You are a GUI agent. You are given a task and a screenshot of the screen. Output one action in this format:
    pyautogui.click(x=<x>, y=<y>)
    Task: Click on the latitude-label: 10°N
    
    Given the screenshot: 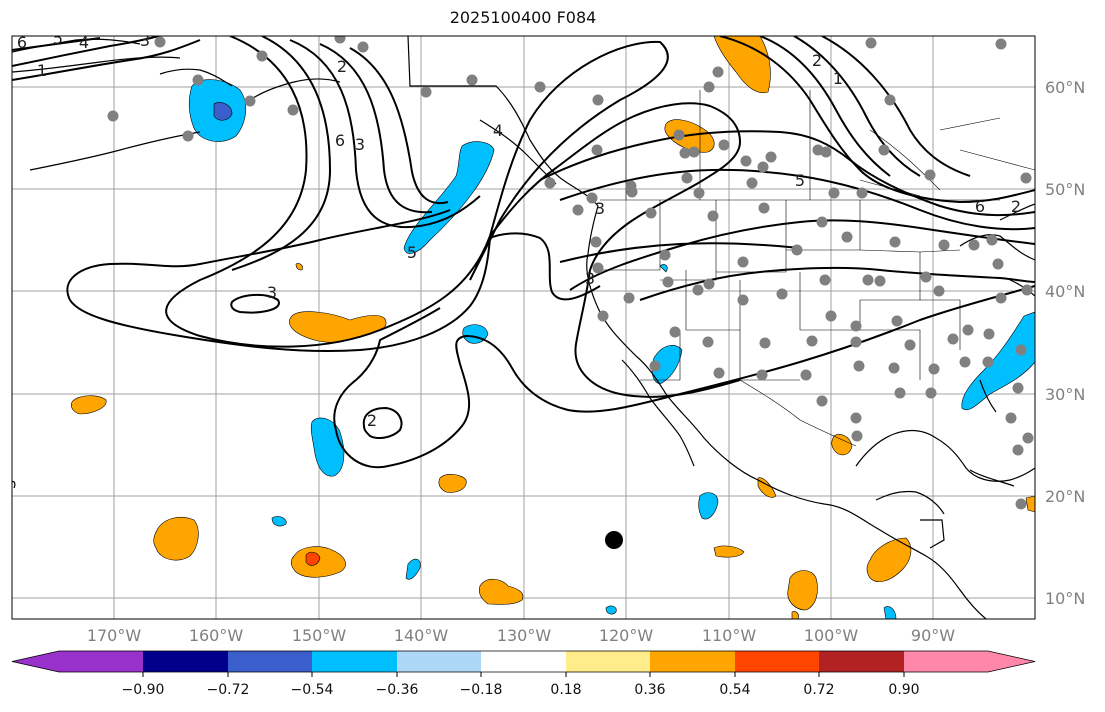 What is the action you would take?
    pyautogui.click(x=1065, y=598)
    